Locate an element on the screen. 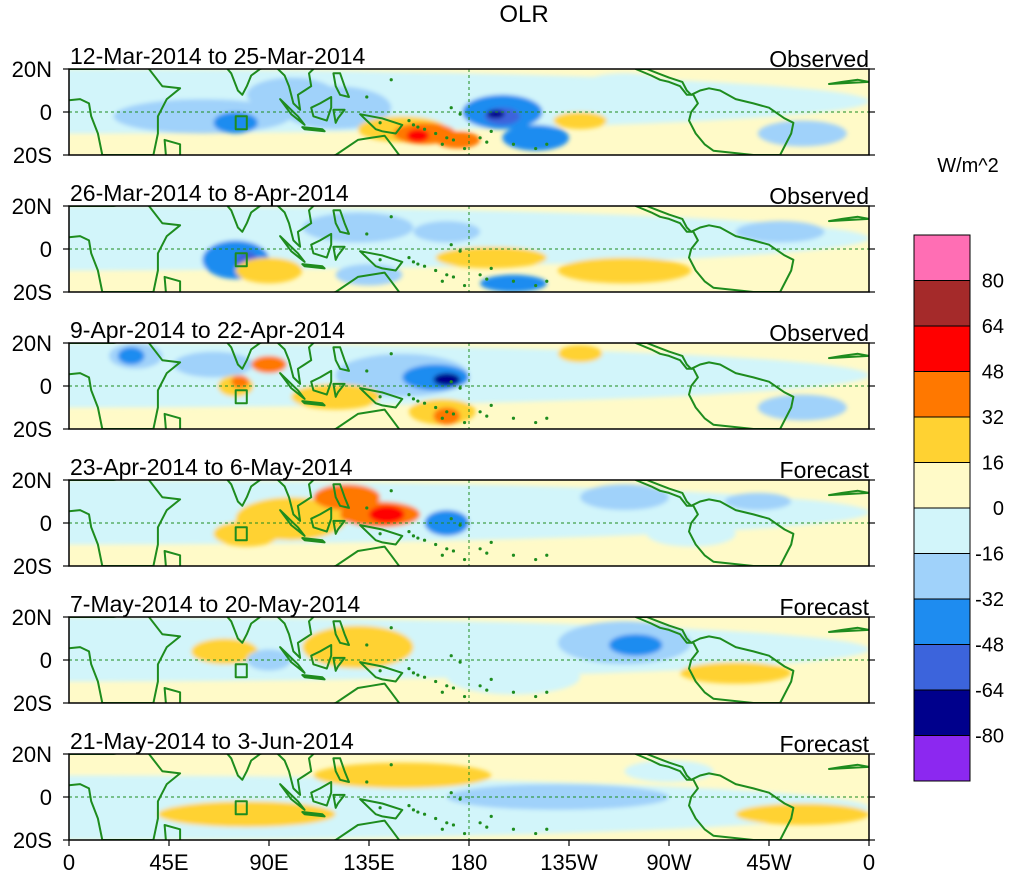 The width and height of the screenshot is (1021, 887). colorbar-tick-label: -64 is located at coordinates (989, 691).